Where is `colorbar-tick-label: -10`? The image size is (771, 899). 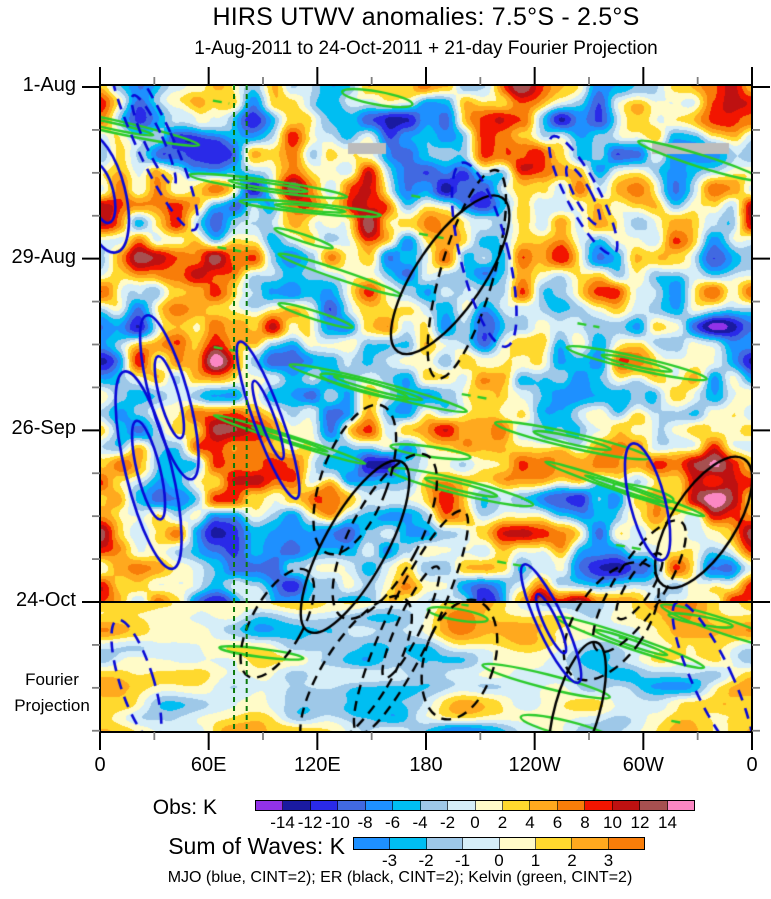
colorbar-tick-label: -10 is located at coordinates (337, 822).